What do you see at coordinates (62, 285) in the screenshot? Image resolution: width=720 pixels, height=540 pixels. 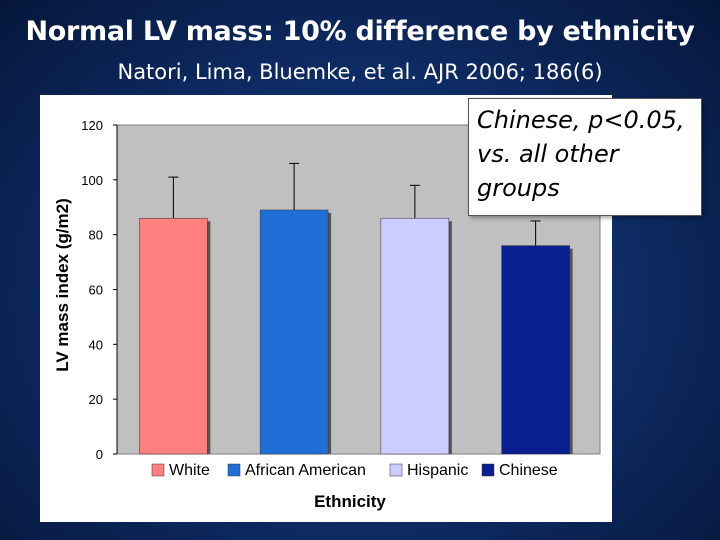 I see `y-axis-label: LV mass index (g/m2)` at bounding box center [62, 285].